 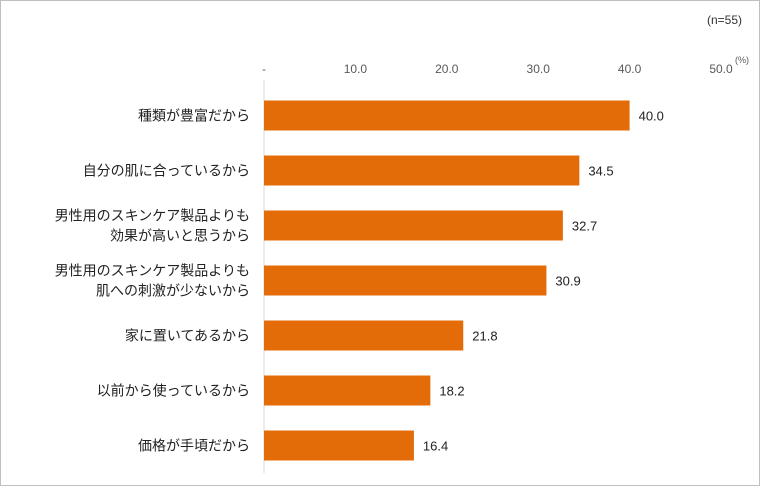 What do you see at coordinates (194, 447) in the screenshot?
I see `category-label: 価格が手頃だから` at bounding box center [194, 447].